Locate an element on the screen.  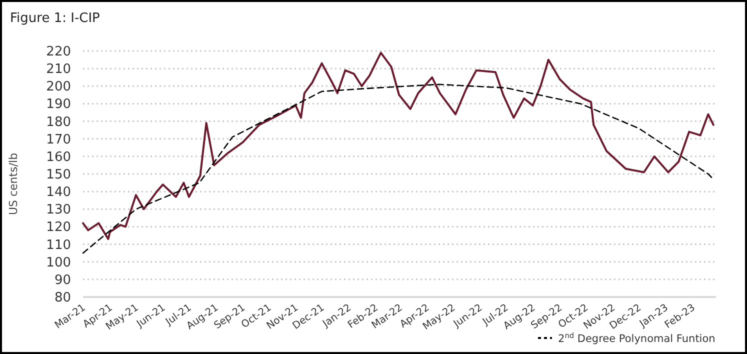
y-tick-label: 100 is located at coordinates (58, 262).